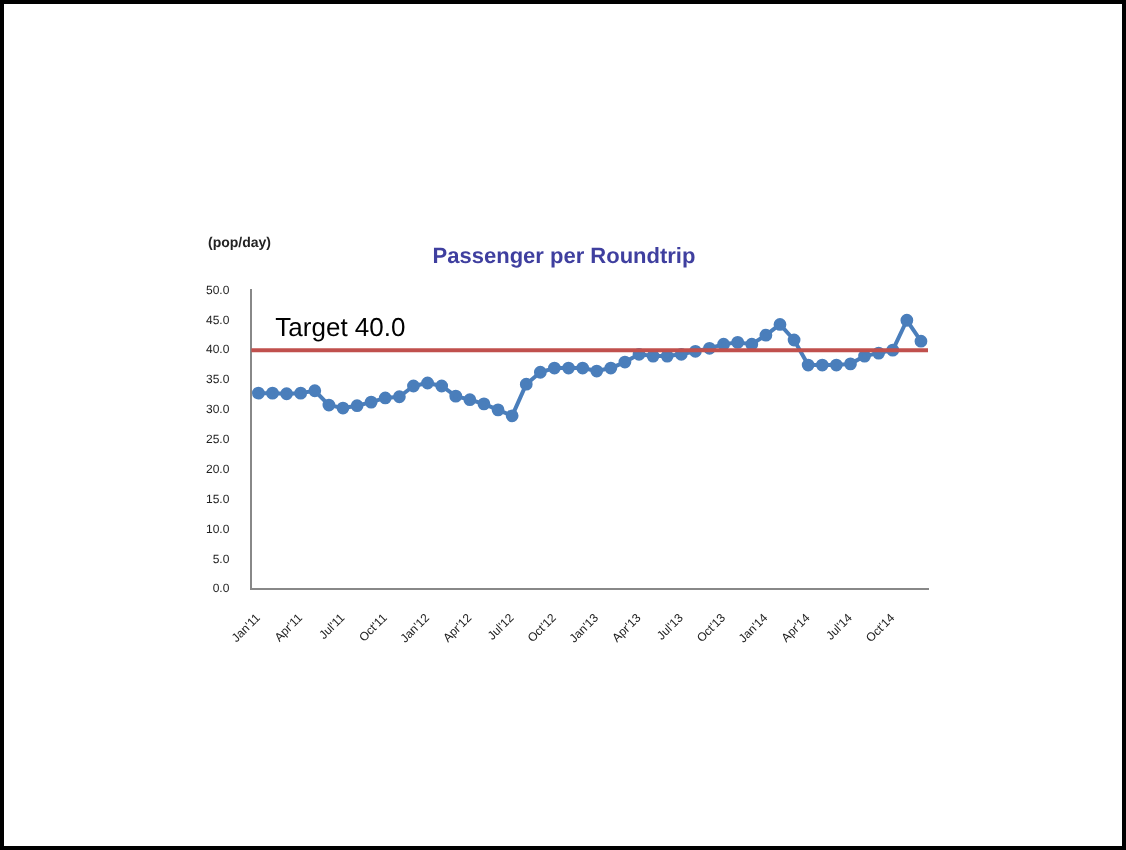 The height and width of the screenshot is (850, 1126). Describe the element at coordinates (564, 257) in the screenshot. I see `chart-title: Passenger per Roundtrip` at that location.